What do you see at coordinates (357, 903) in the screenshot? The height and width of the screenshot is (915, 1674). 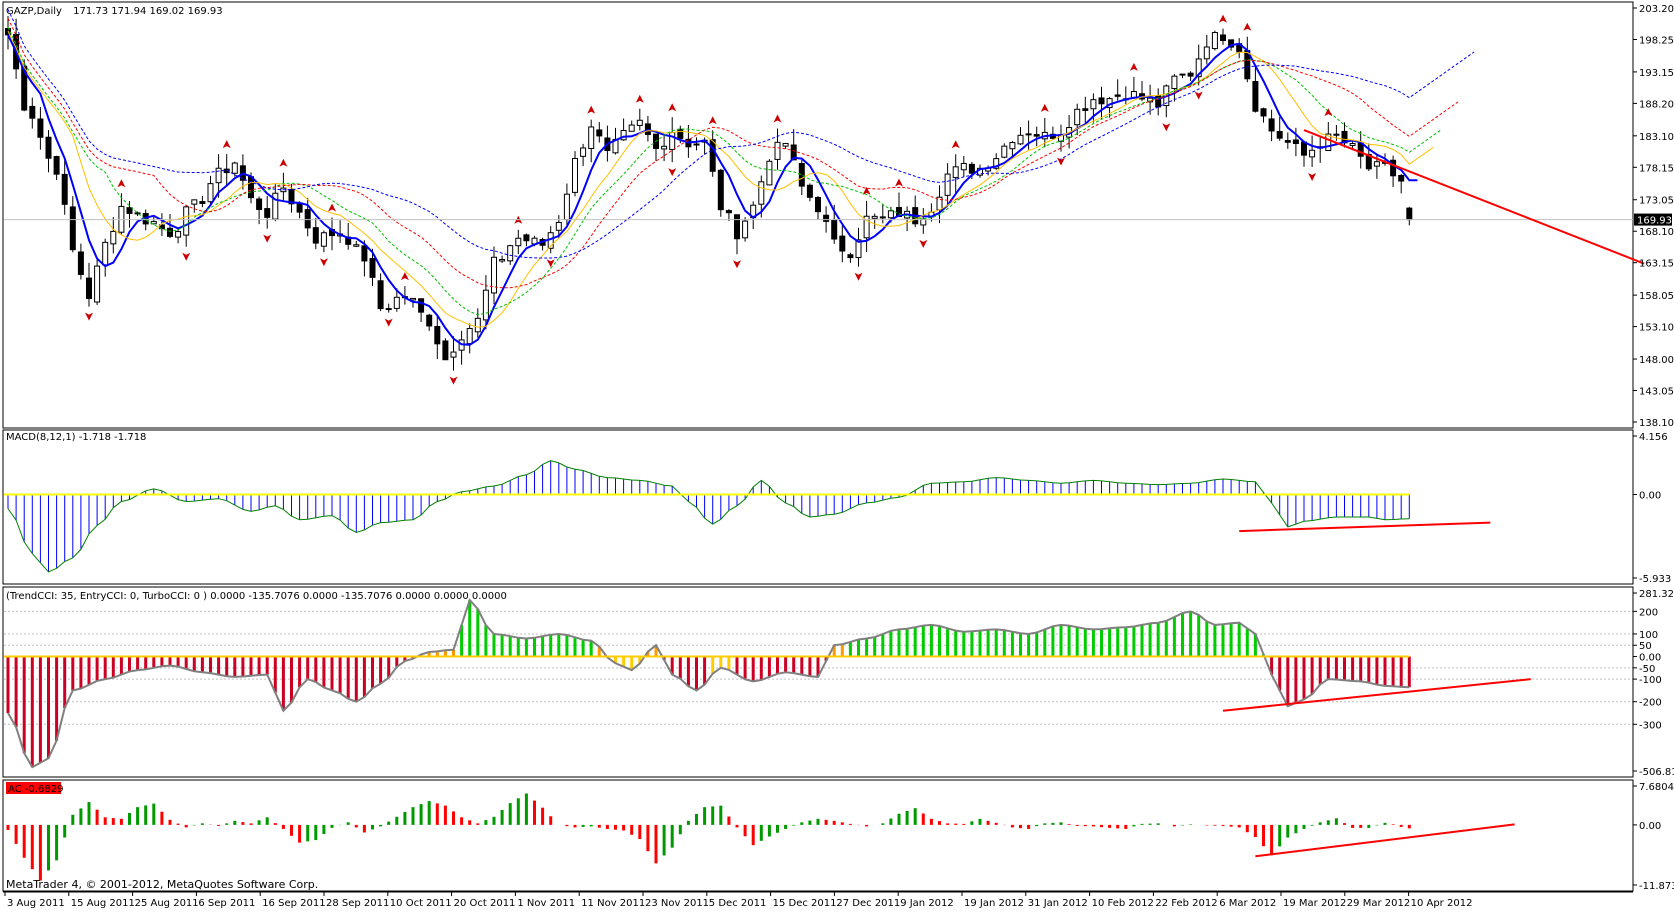 I see `x-tick-label: 28 Sep 2011` at bounding box center [357, 903].